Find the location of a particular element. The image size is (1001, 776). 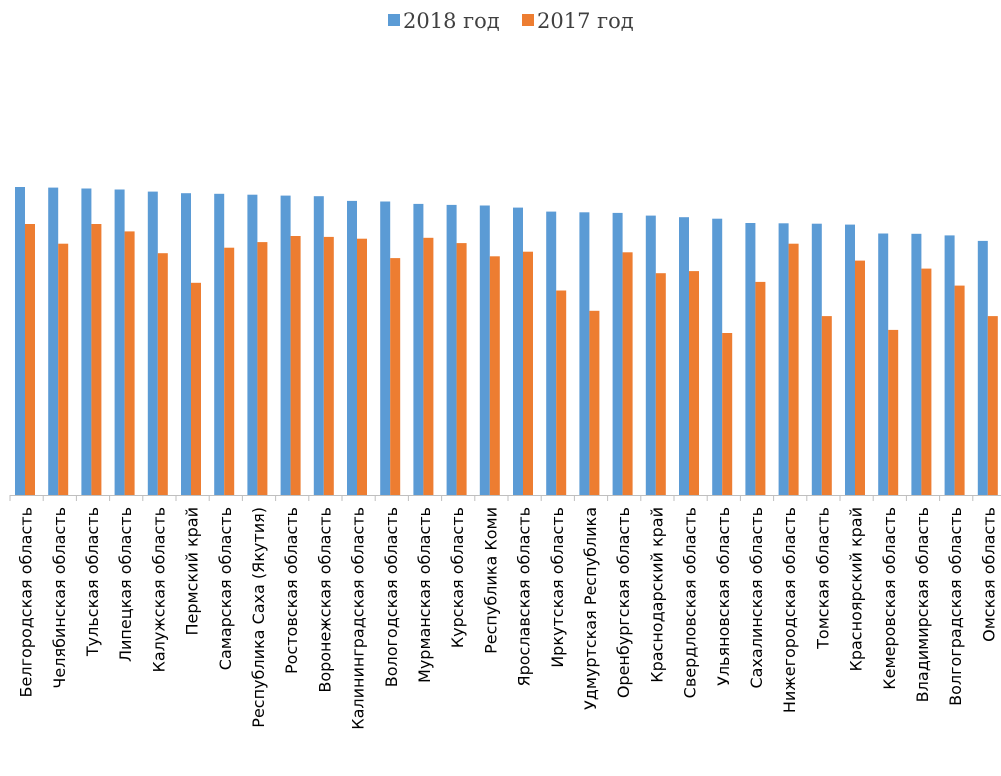

legend-swatch-2017 is located at coordinates (528, 20).